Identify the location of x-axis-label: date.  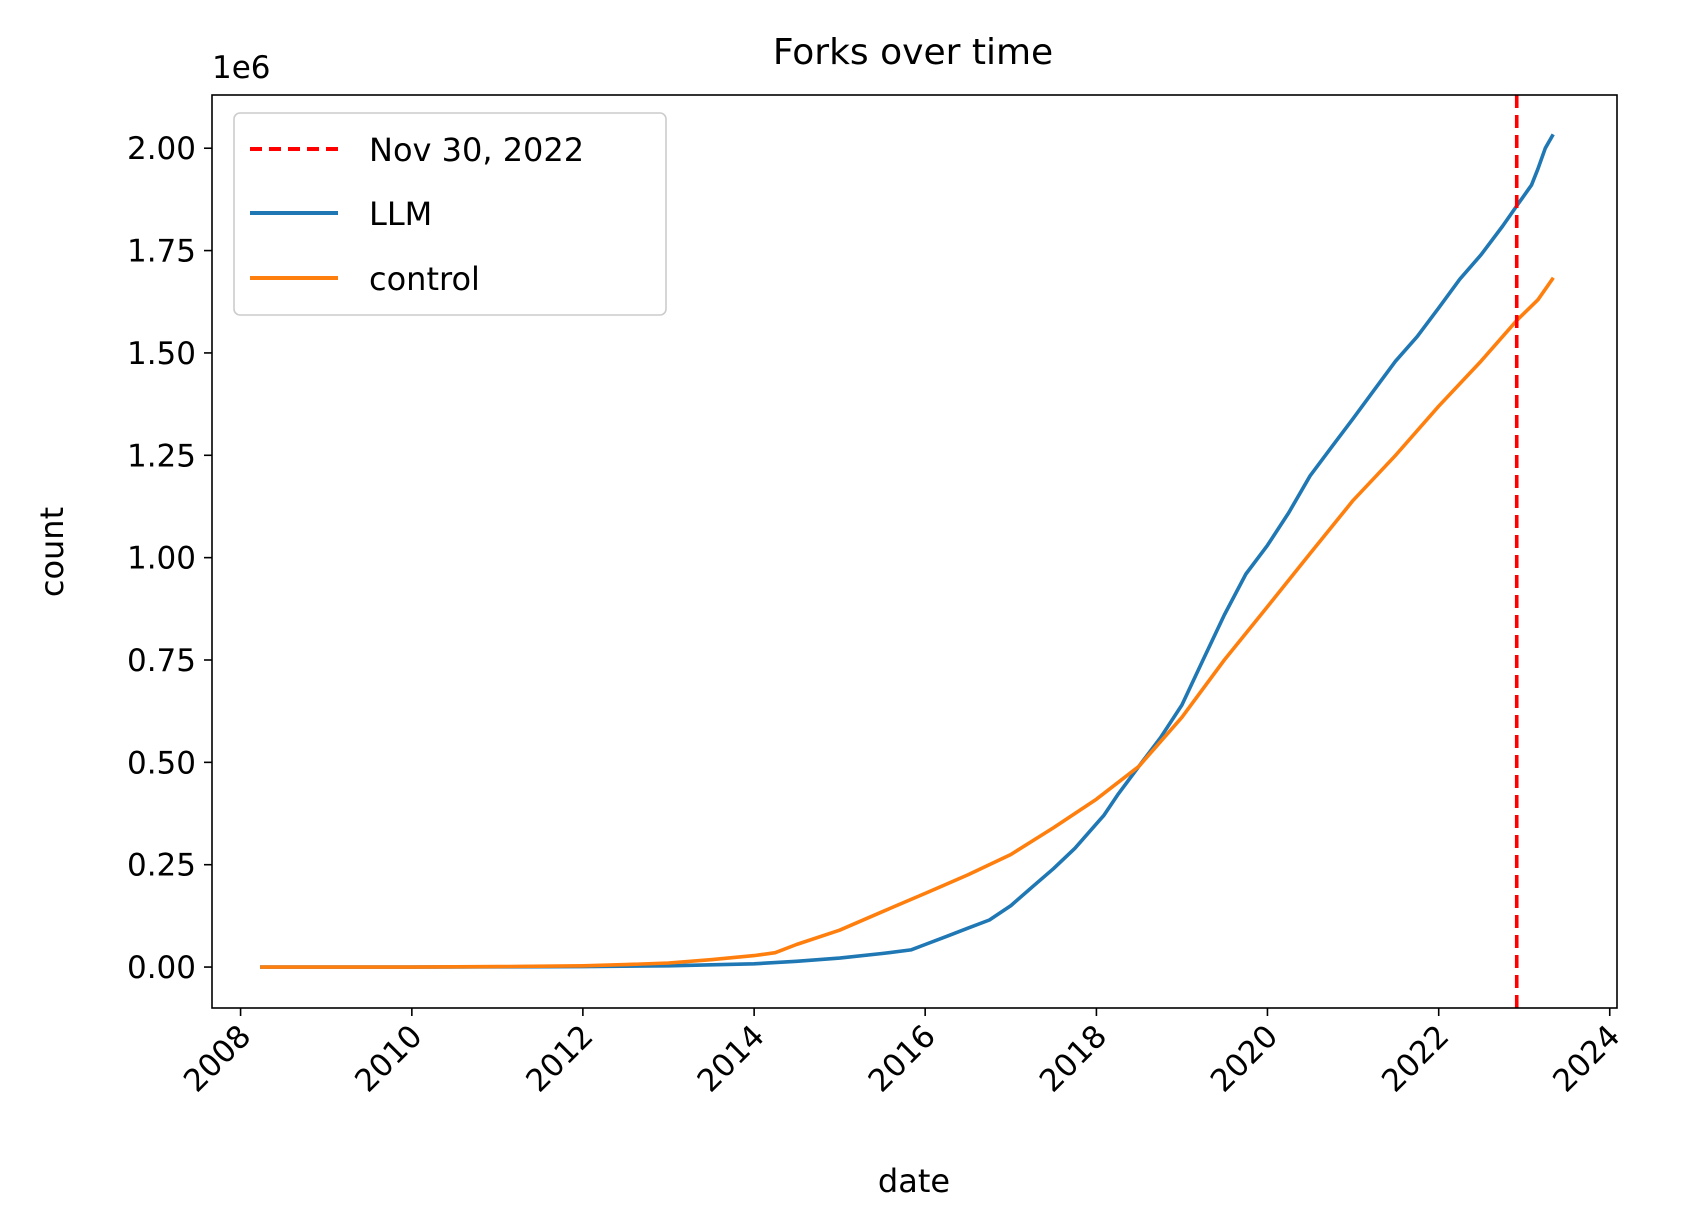
(914, 1181).